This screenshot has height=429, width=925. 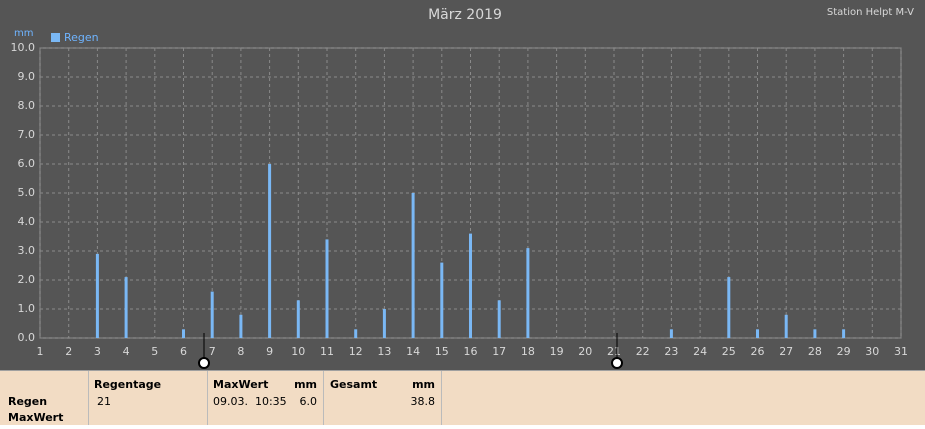 I want to click on y-unit: mm, so click(x=23, y=33).